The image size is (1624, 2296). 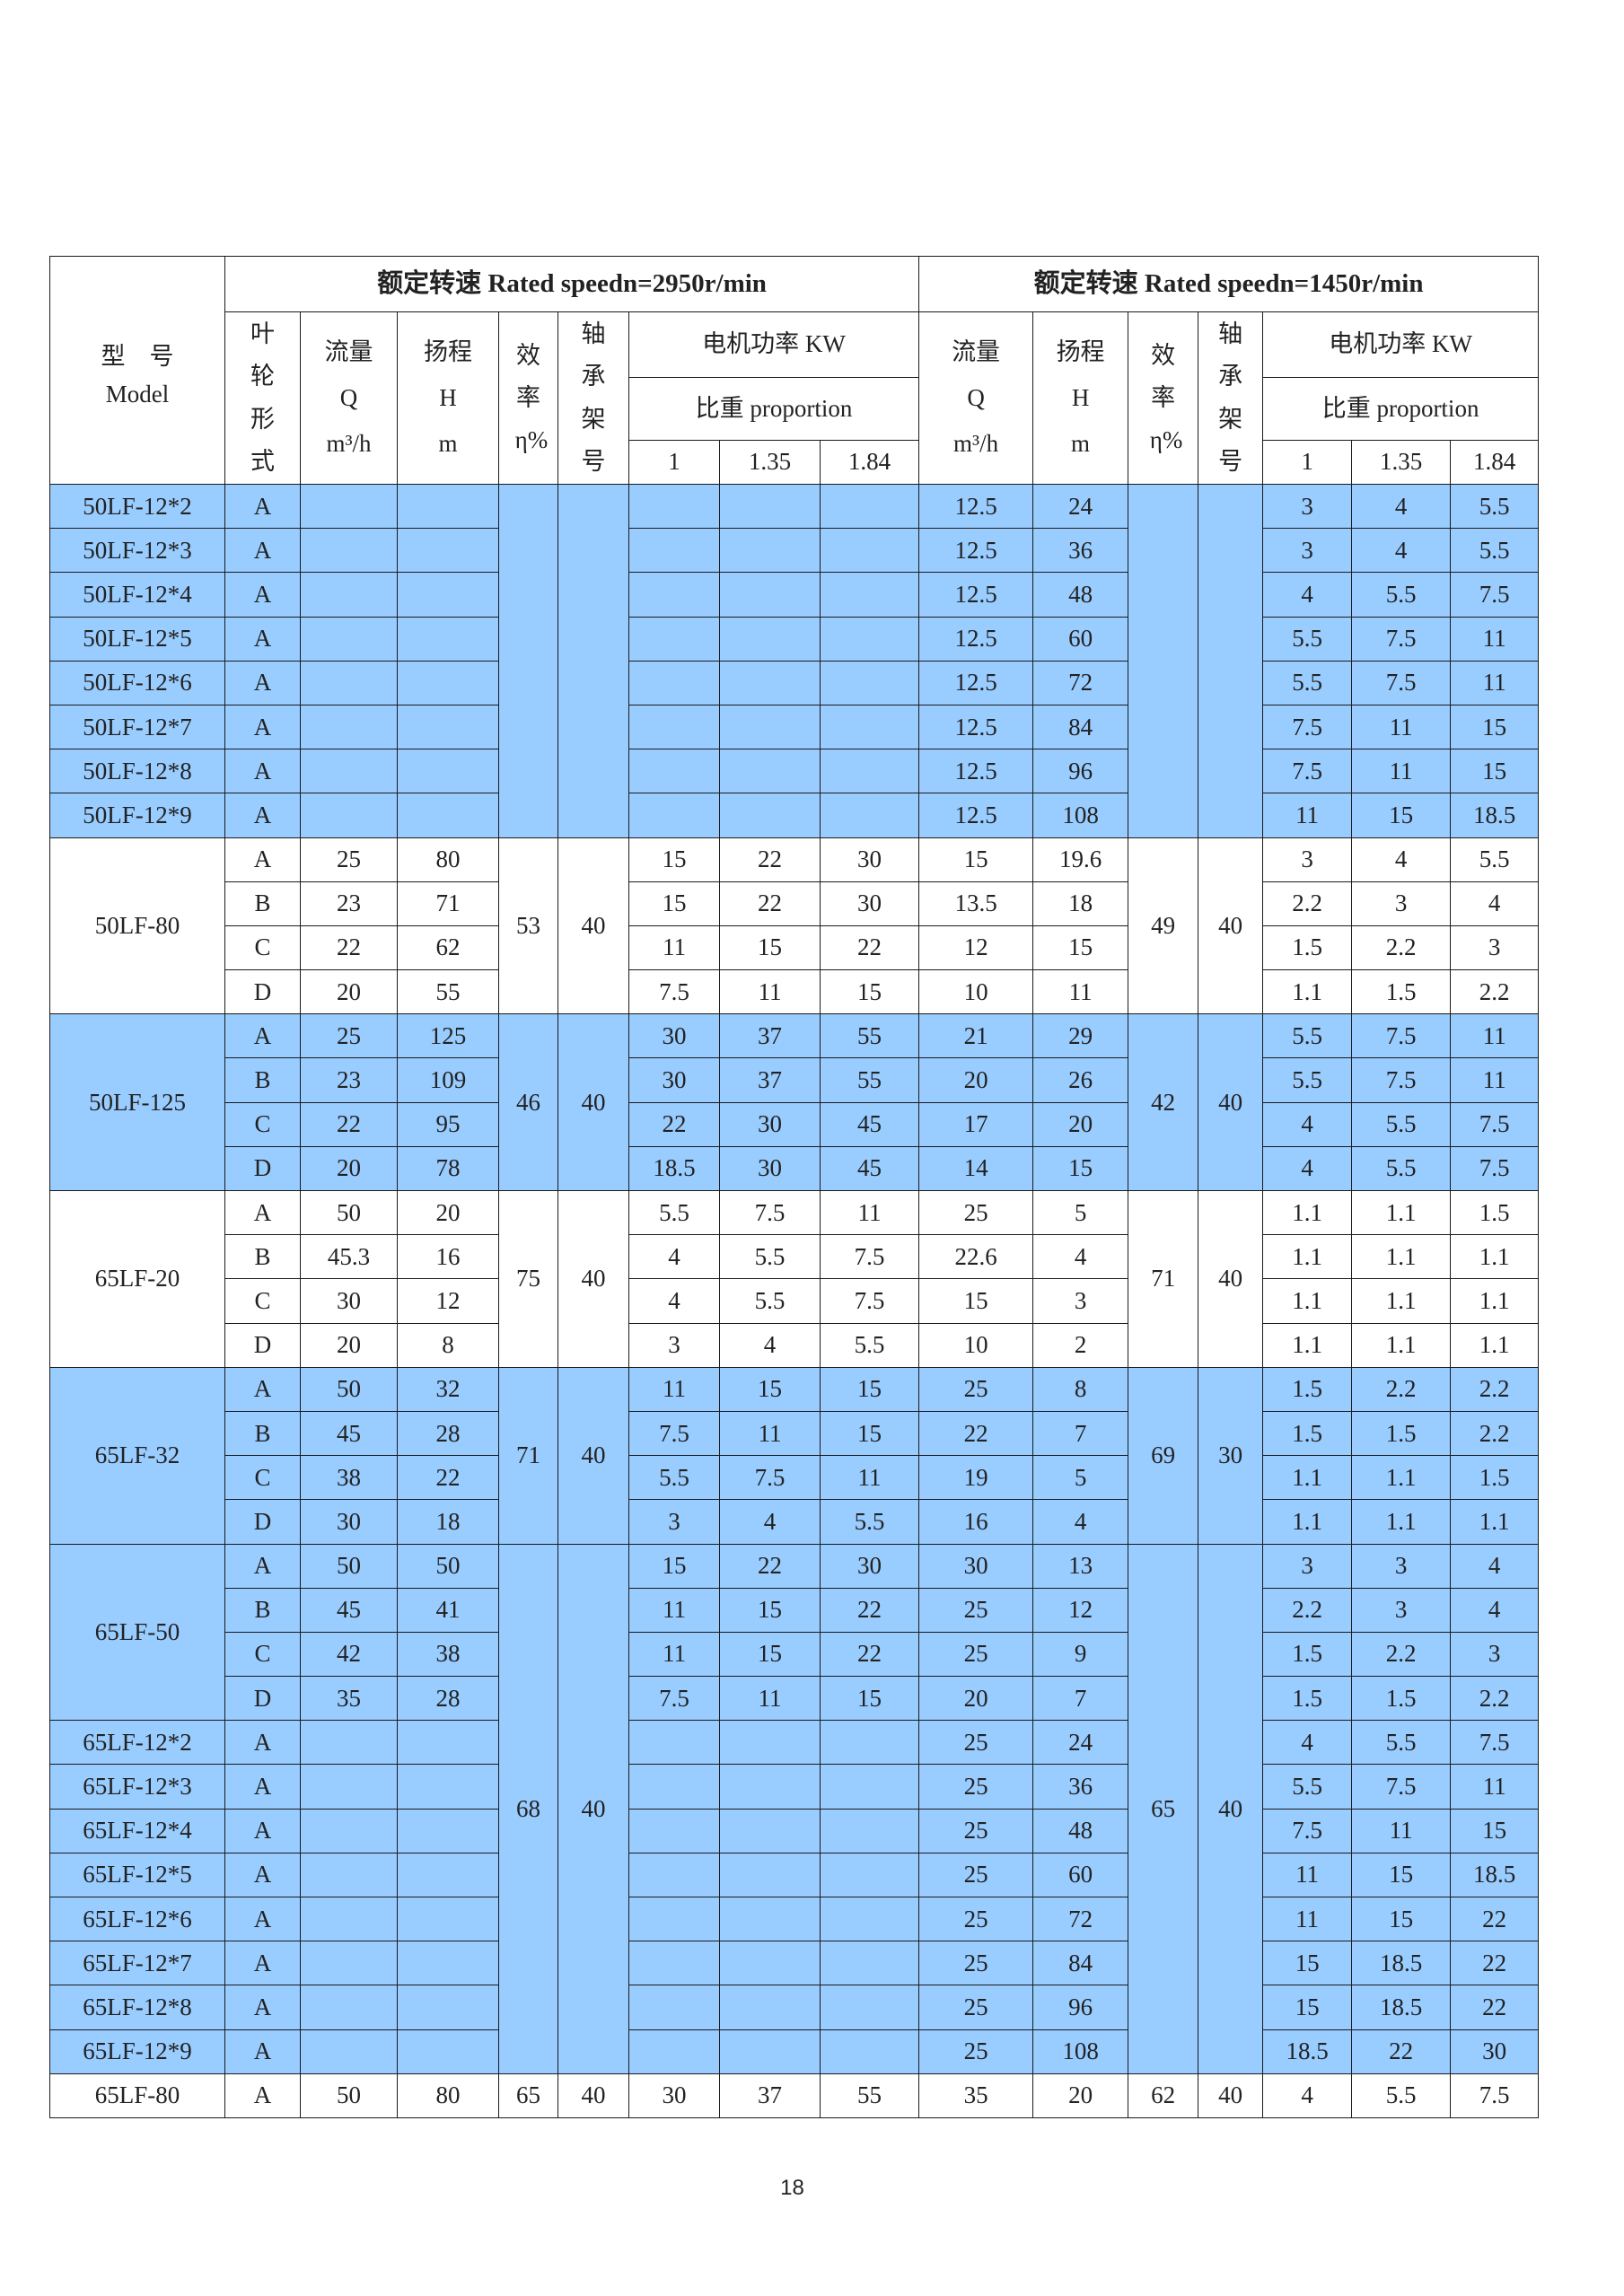 What do you see at coordinates (794, 1875) in the screenshot?
I see `table-row: 65LF-12*5 A 25 60 11 15 18.5` at bounding box center [794, 1875].